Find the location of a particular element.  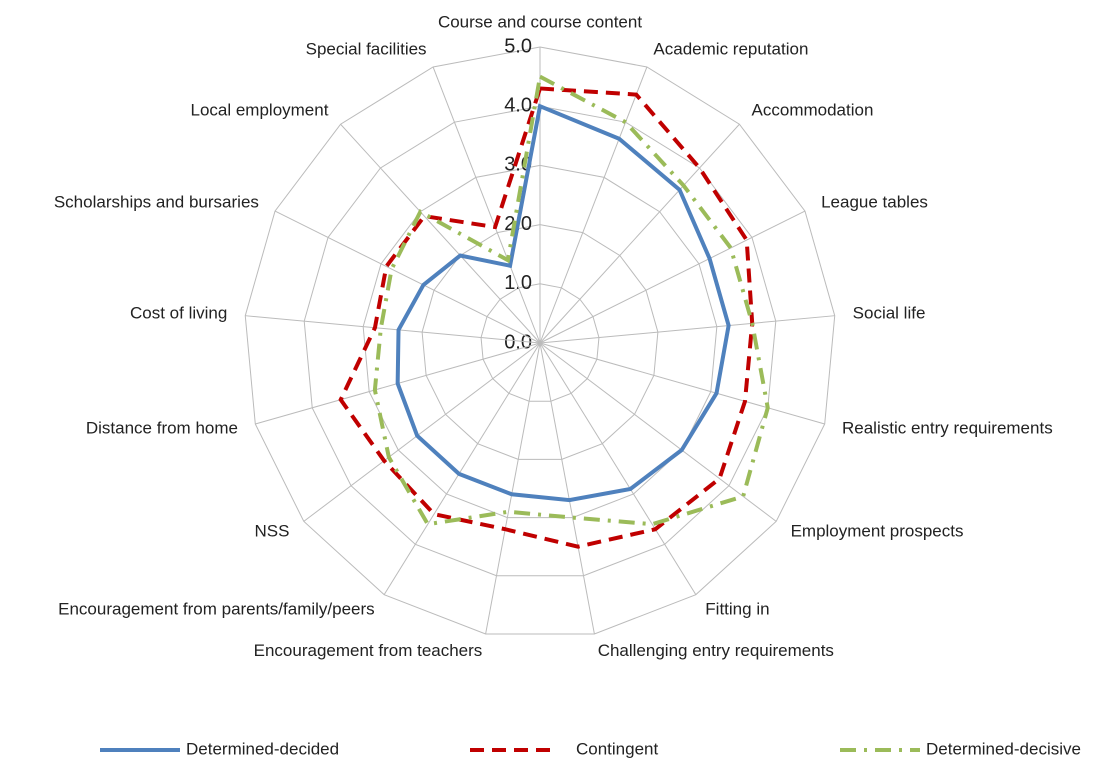

category-label: Local employment is located at coordinates (259, 109).